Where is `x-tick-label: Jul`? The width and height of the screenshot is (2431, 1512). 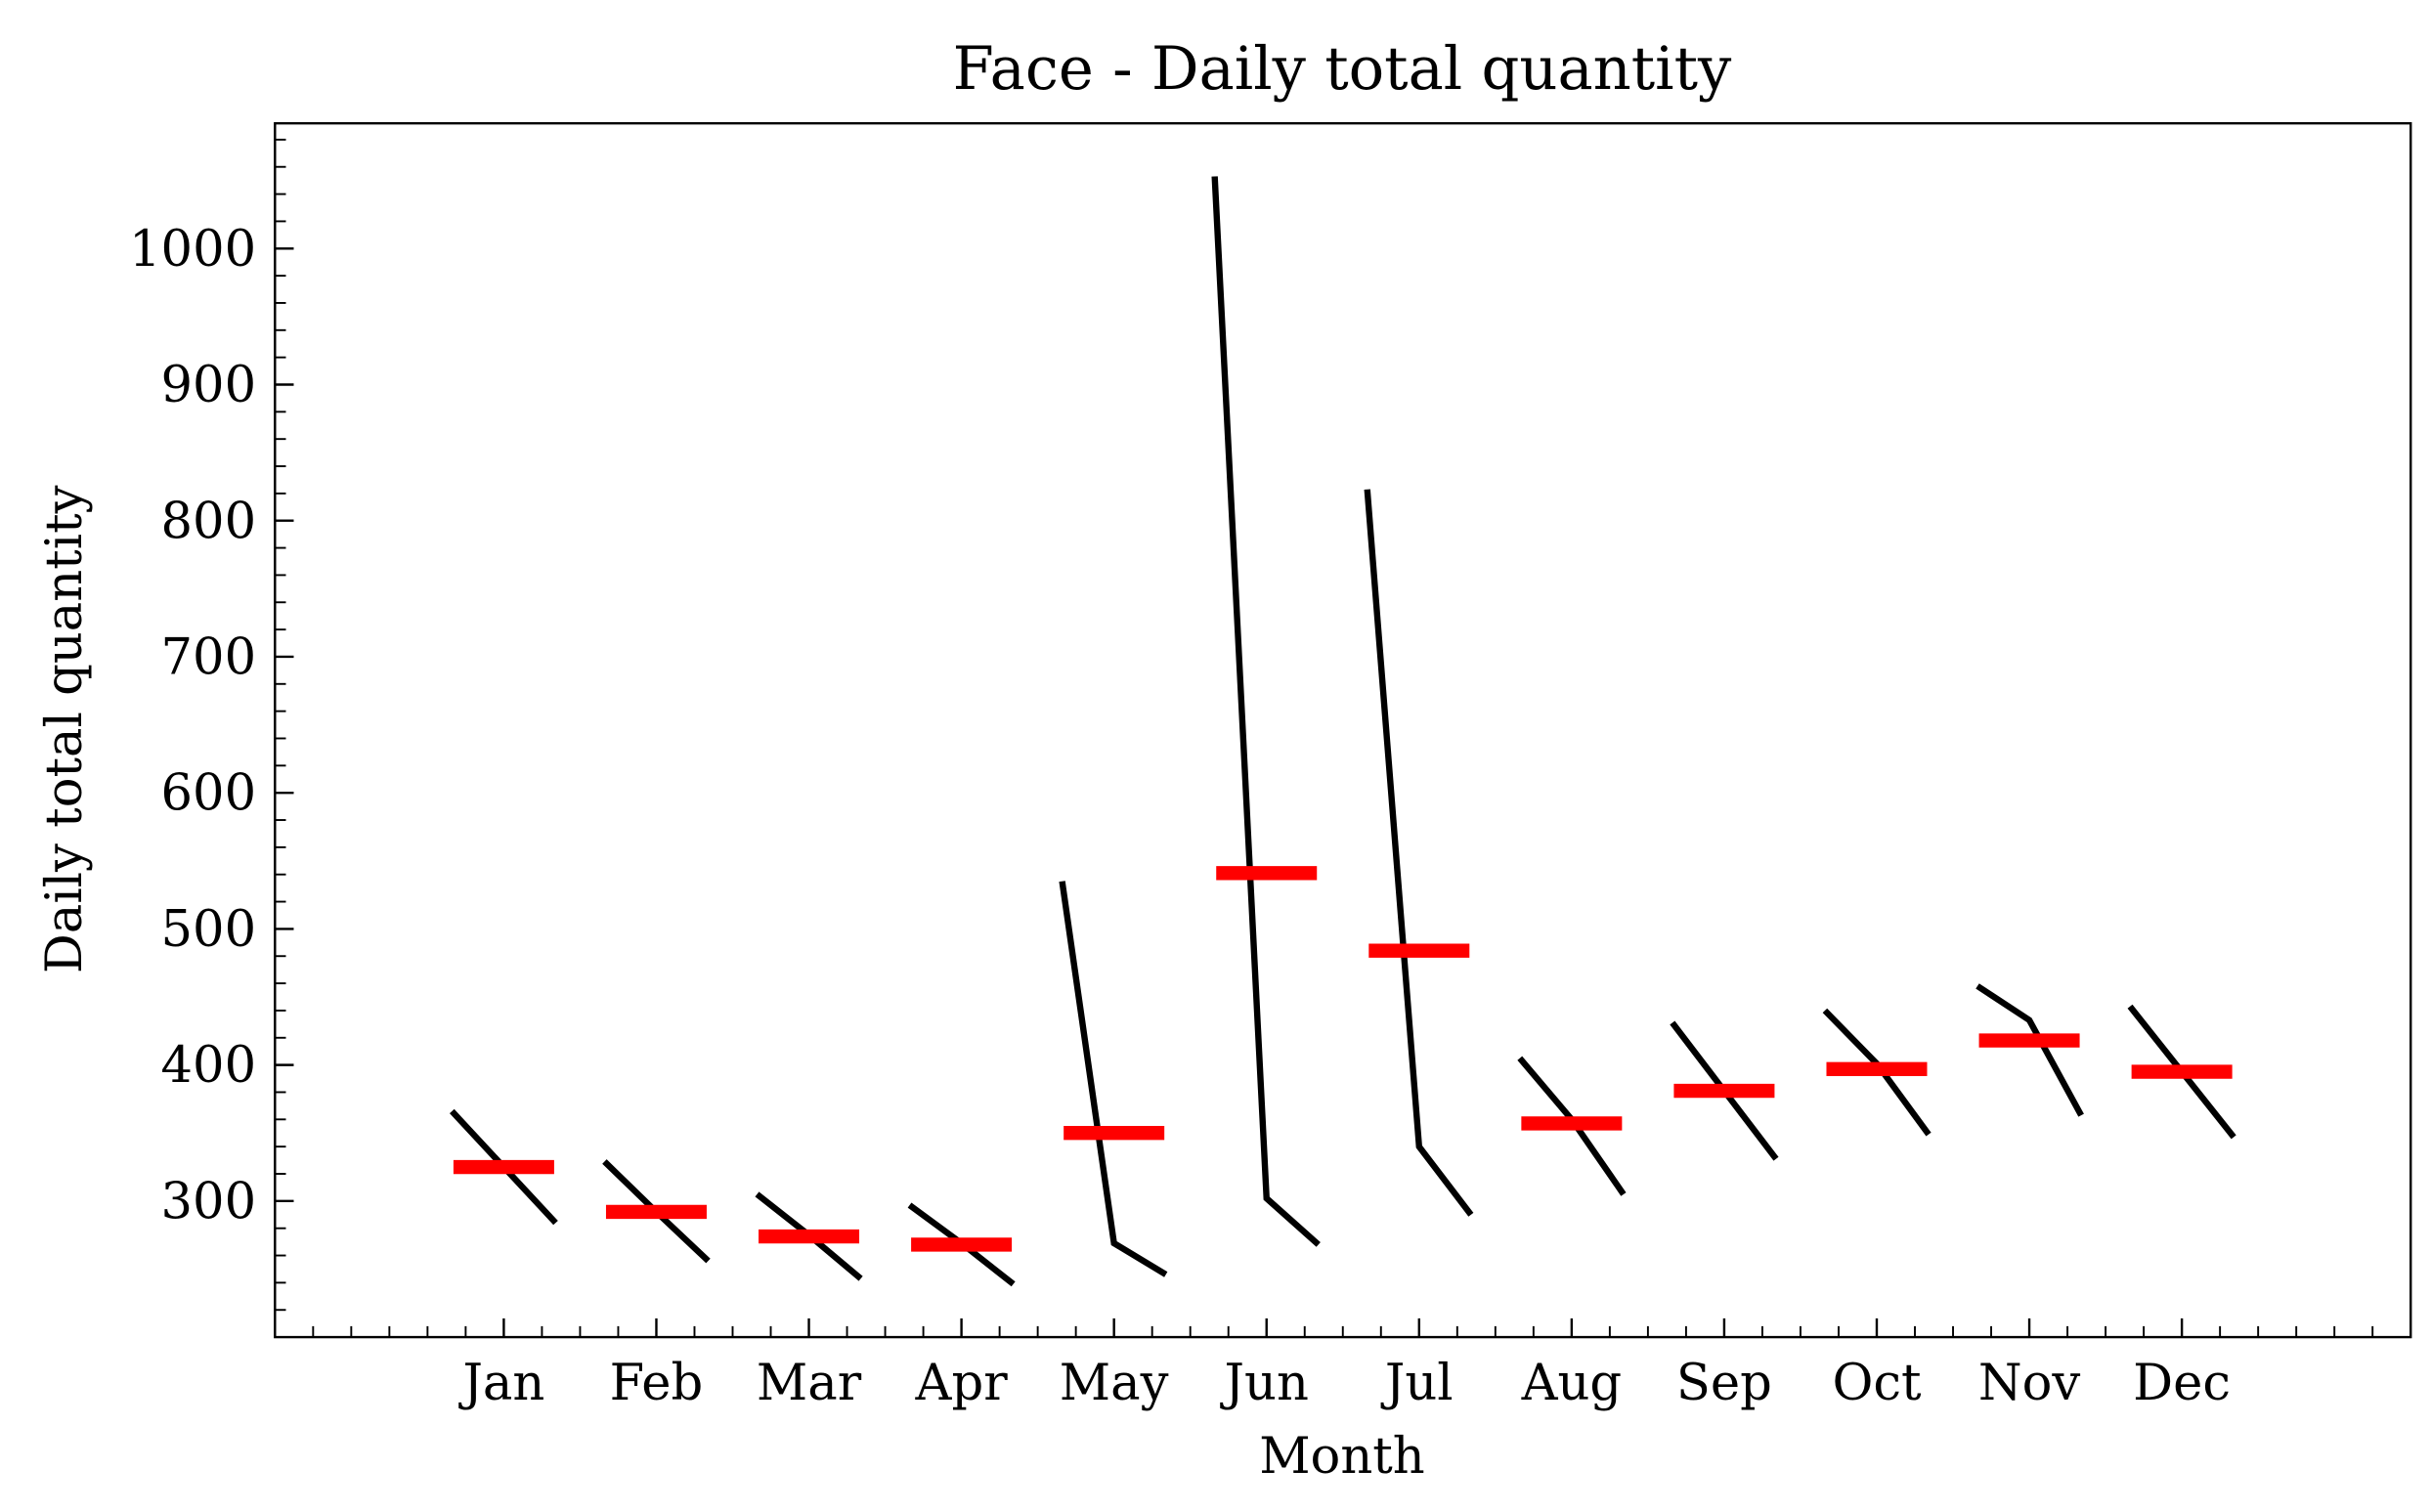 x-tick-label: Jul is located at coordinates (1417, 1383).